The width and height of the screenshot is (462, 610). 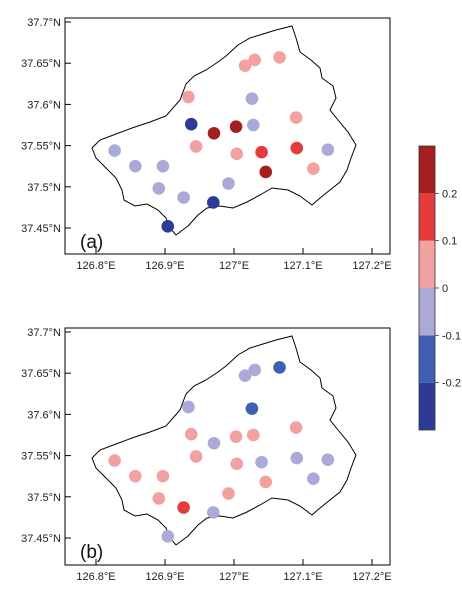 I want to click on colorbar: -0.2 -0.1 0 0.1 0.2, so click(x=439, y=288).